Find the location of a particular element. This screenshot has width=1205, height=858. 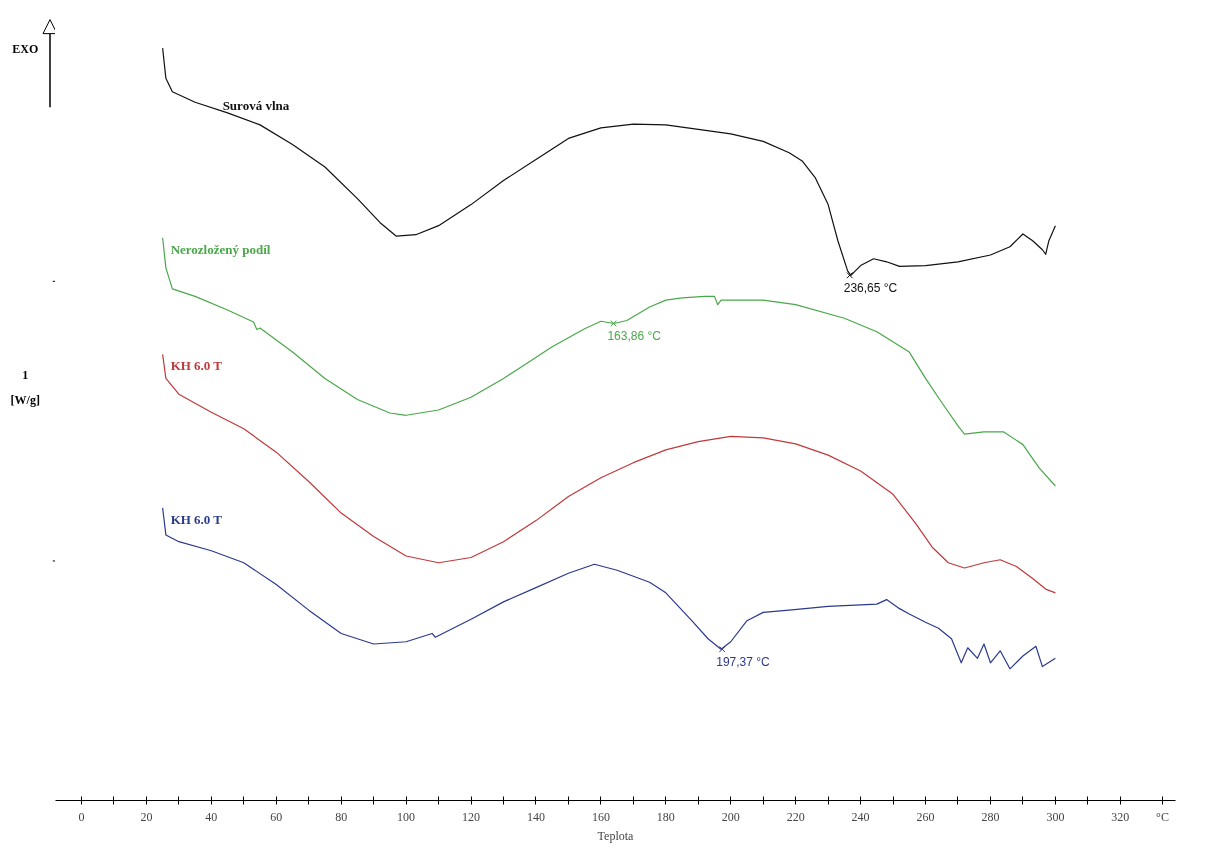

x-tick-label: 320 is located at coordinates (1120, 816).